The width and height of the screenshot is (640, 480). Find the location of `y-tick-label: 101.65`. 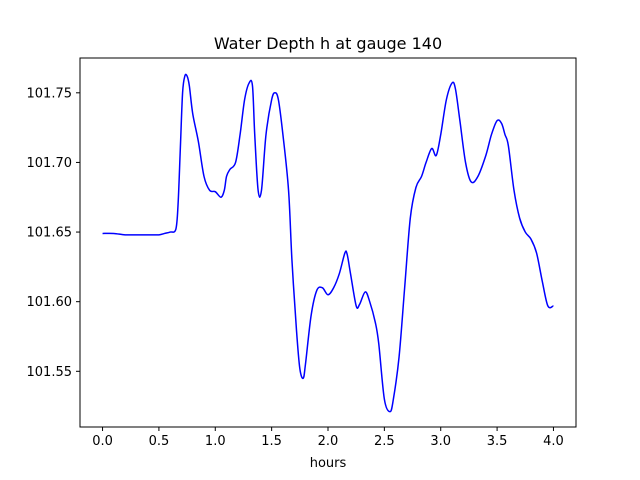

y-tick-label: 101.65 is located at coordinates (50, 233).